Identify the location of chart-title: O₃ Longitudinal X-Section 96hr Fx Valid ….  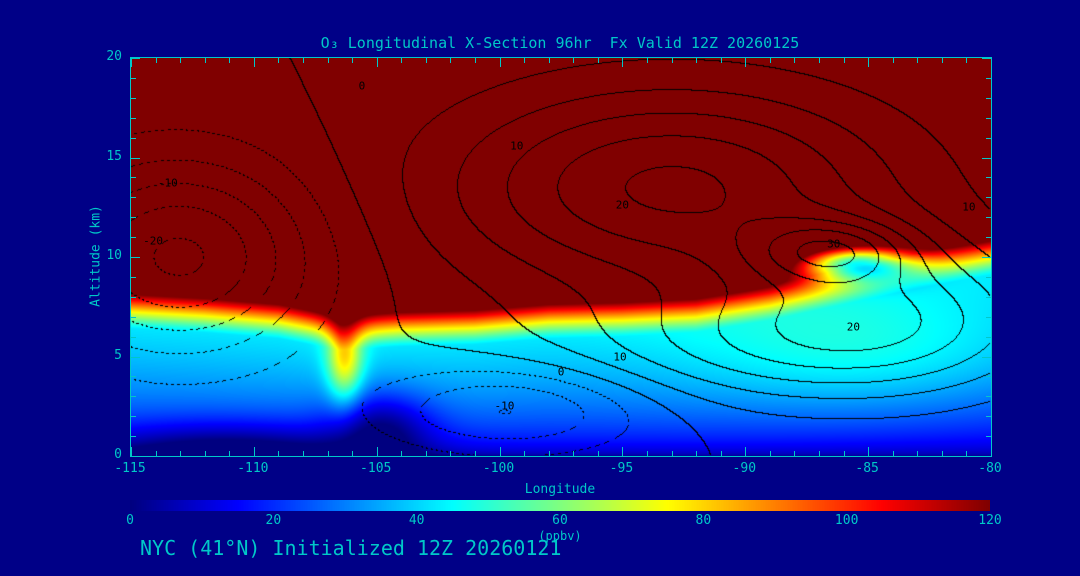
(560, 43).